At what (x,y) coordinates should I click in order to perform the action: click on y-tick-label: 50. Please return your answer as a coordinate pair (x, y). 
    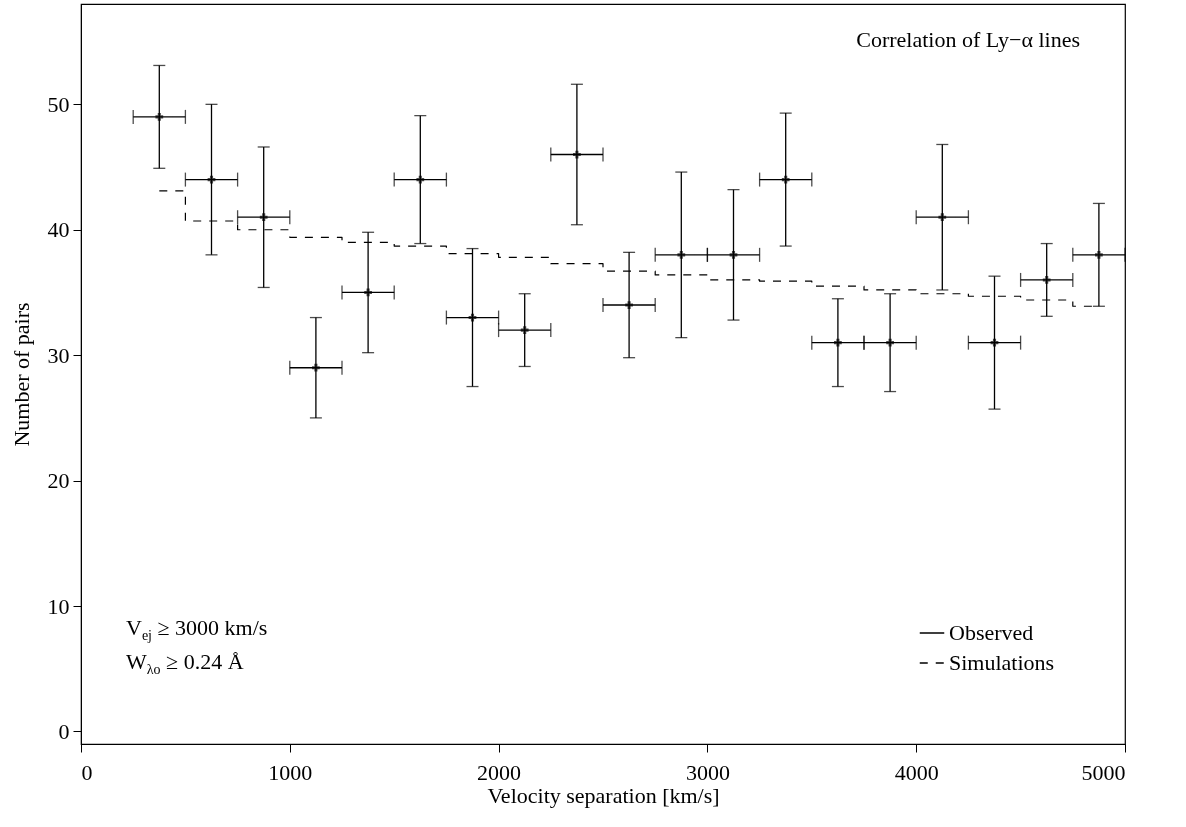
    Looking at the image, I should click on (58, 104).